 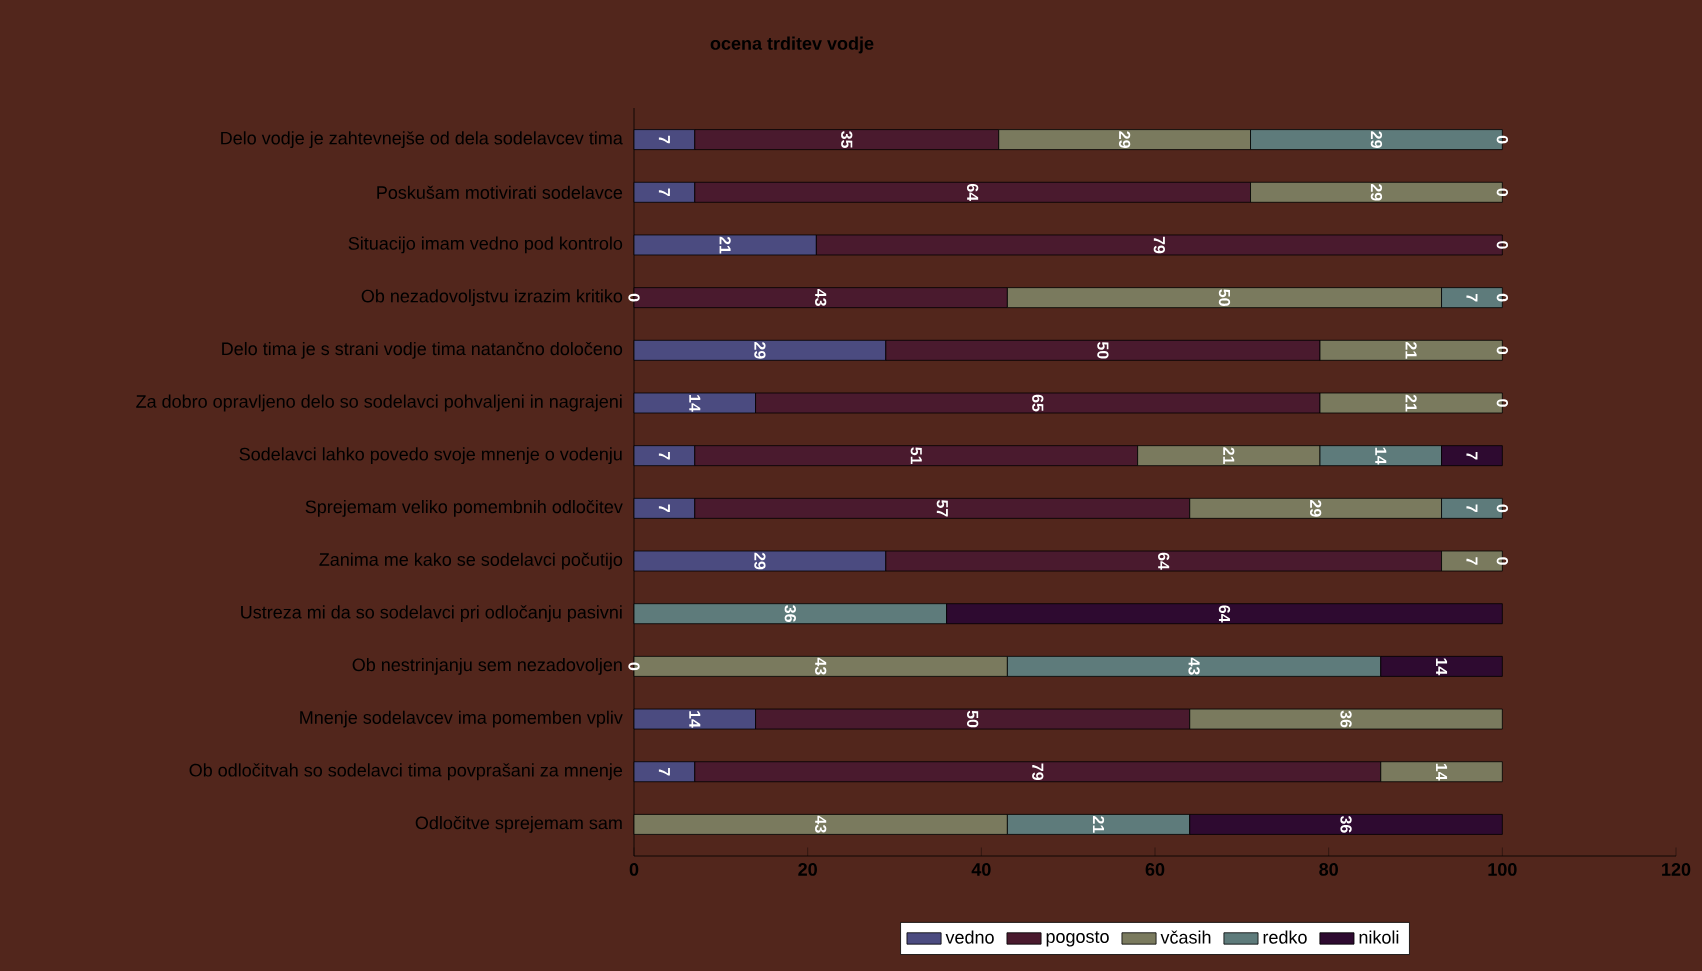 I want to click on y-tick-label: Poskušam motivirati sodelavce, so click(x=500, y=192).